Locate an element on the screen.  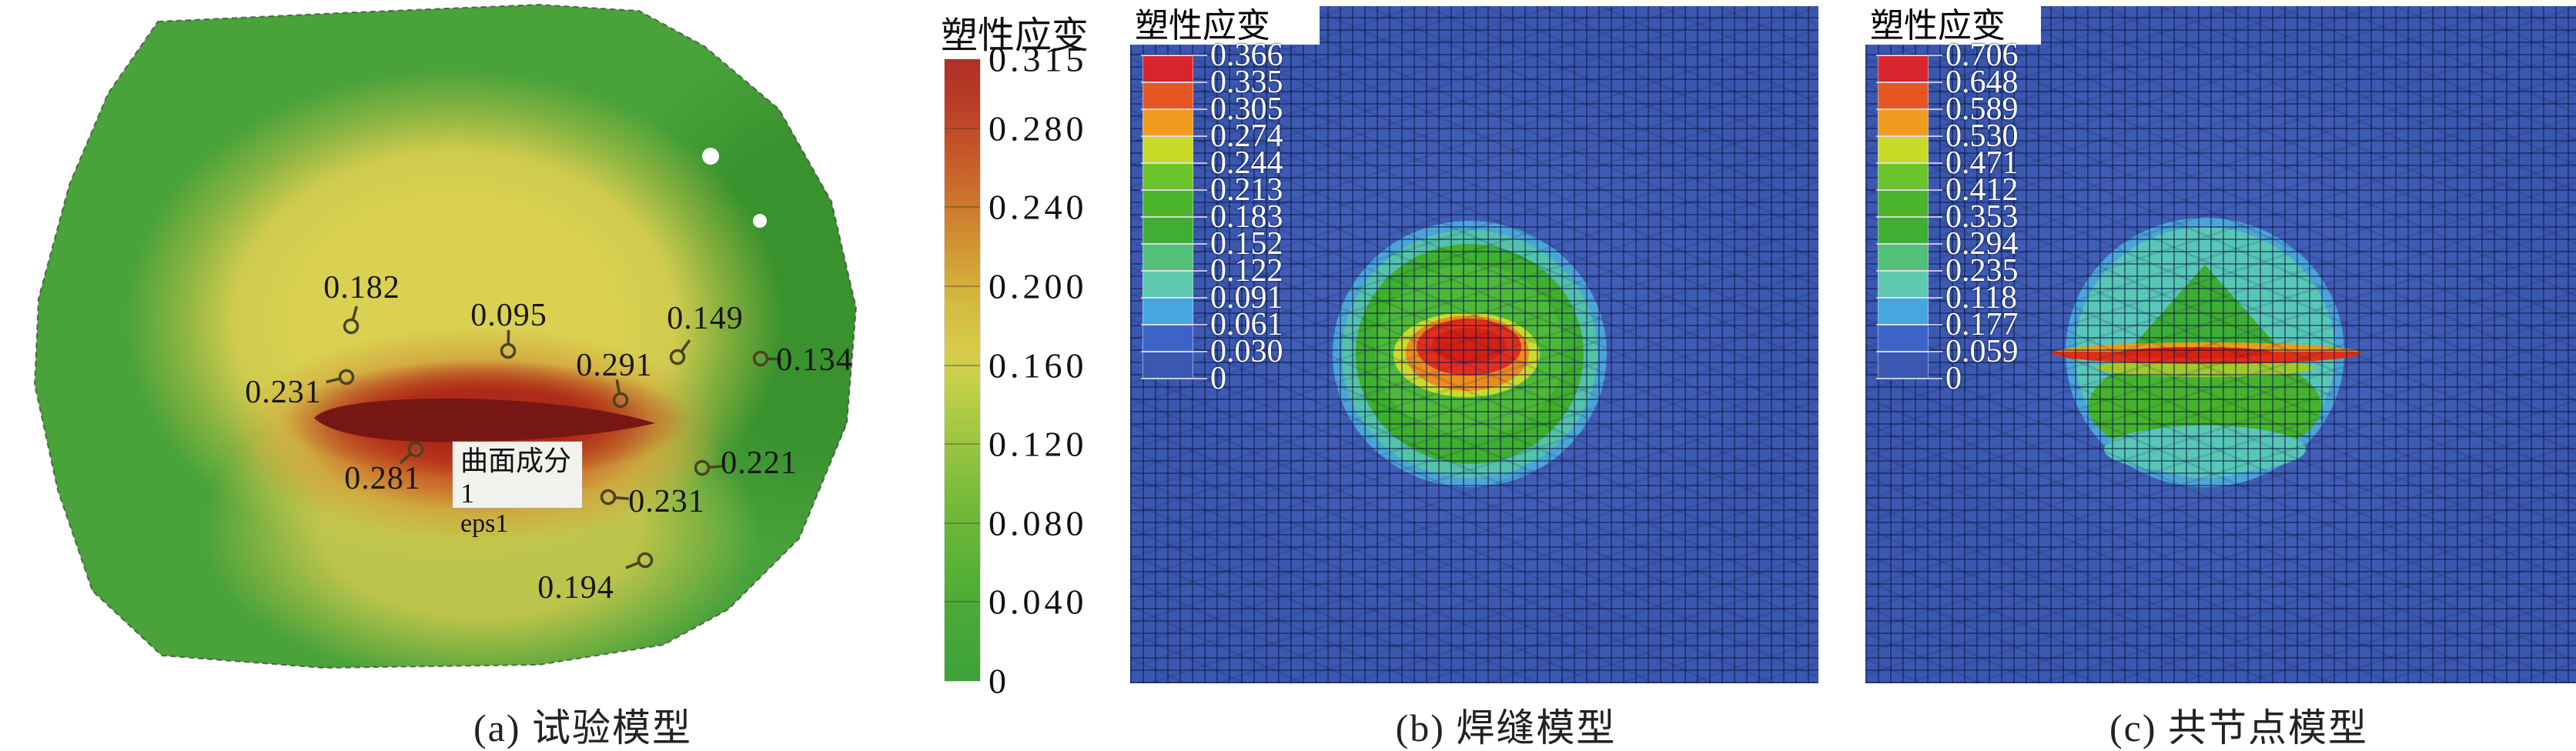
colorbar-tick-label: 0.280 is located at coordinates (1038, 128).